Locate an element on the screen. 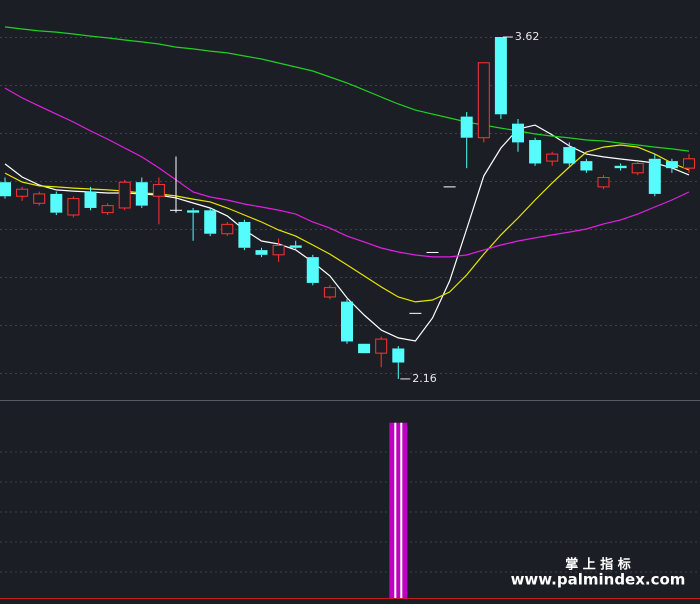  extreme-label: 3.62 is located at coordinates (527, 36).